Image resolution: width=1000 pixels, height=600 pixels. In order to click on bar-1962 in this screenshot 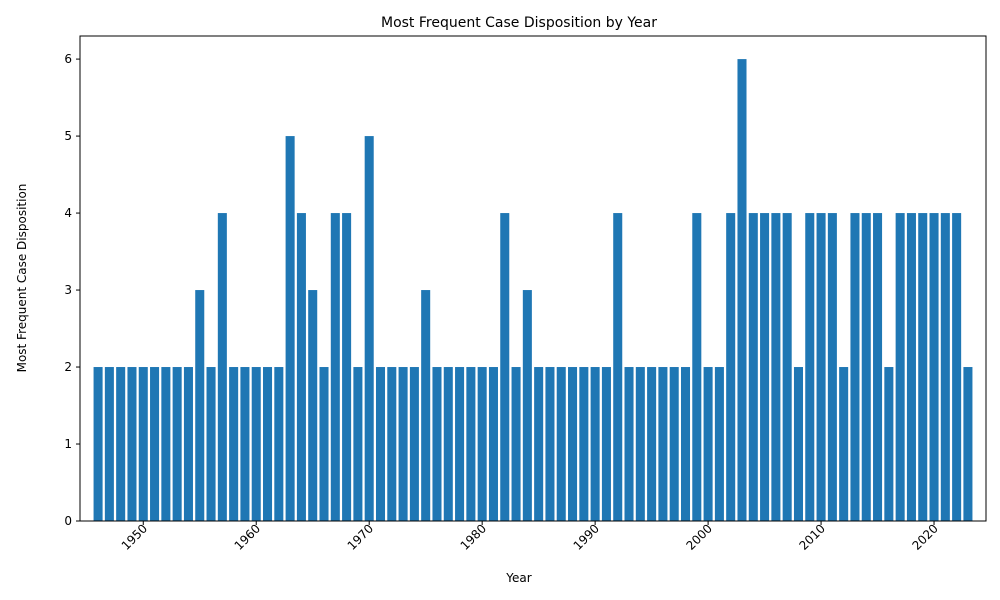, I will do `click(279, 444)`.